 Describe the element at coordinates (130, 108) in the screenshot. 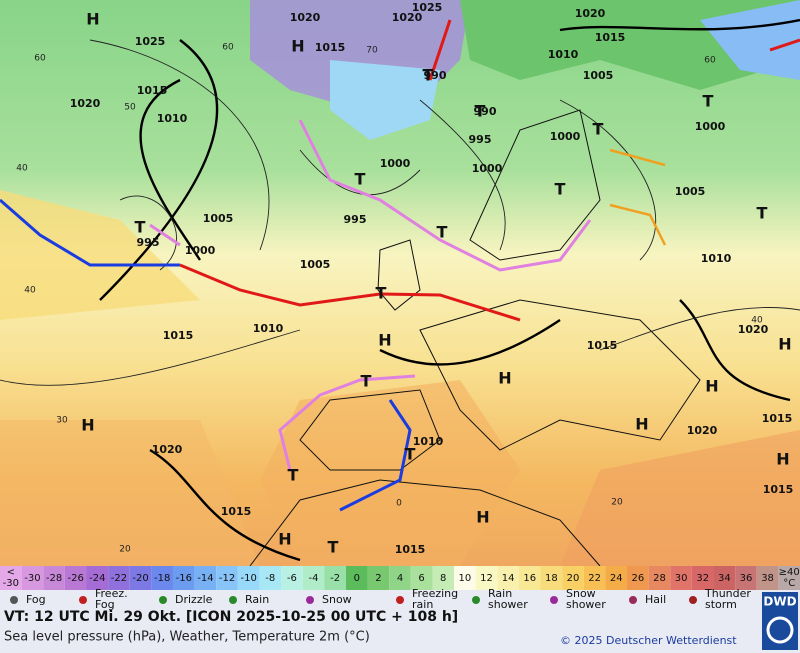

I see `isotherm-label: 50` at that location.